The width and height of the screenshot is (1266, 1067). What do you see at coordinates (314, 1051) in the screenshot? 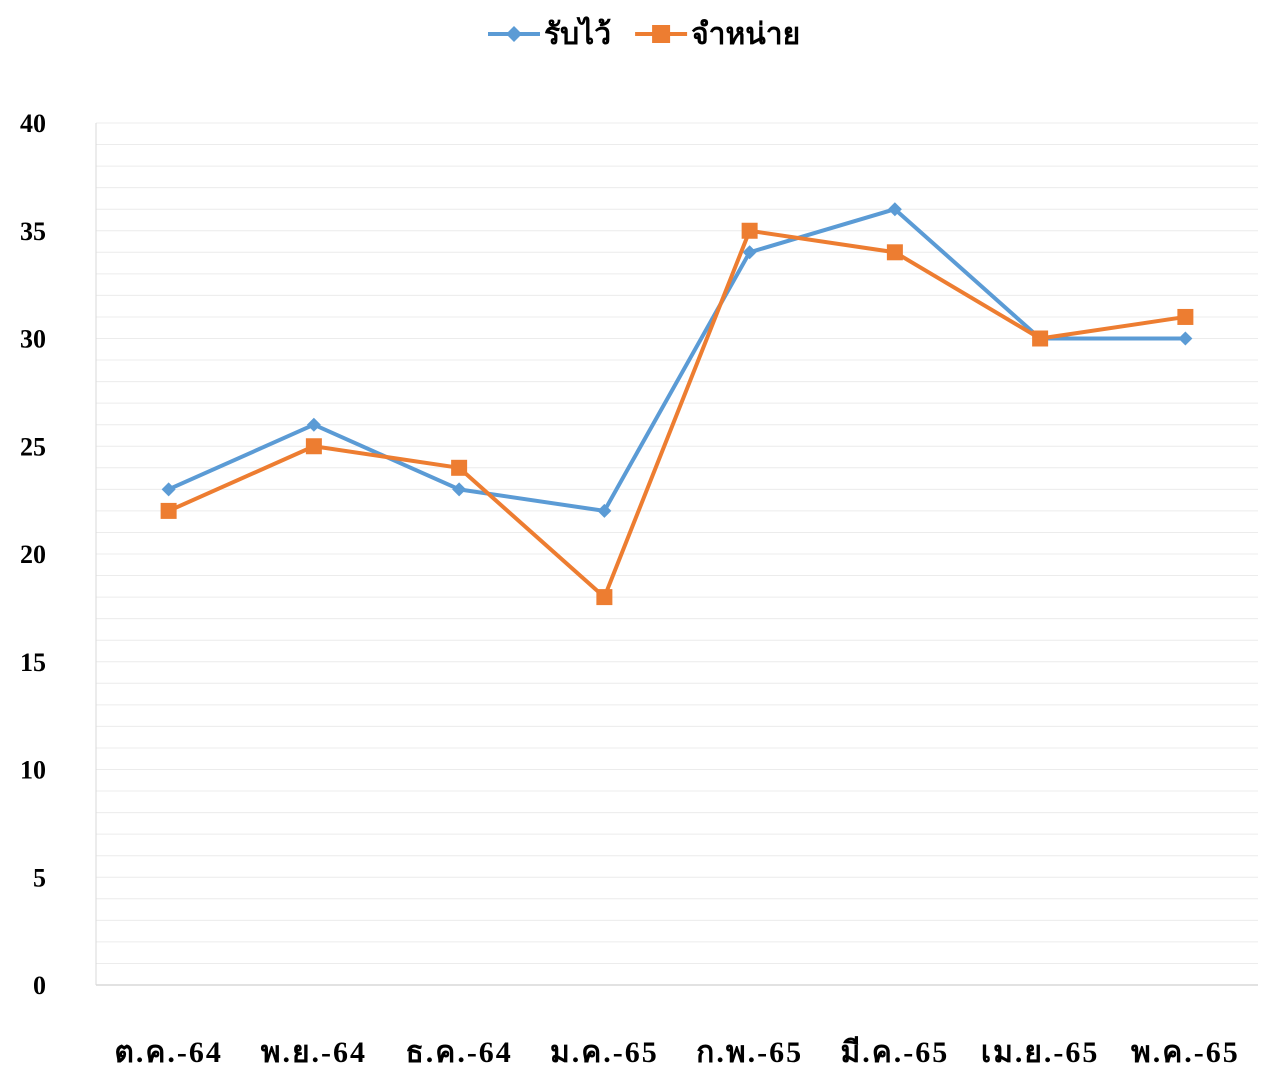
I see `x-tick-label: พ.ย.-64` at bounding box center [314, 1051].